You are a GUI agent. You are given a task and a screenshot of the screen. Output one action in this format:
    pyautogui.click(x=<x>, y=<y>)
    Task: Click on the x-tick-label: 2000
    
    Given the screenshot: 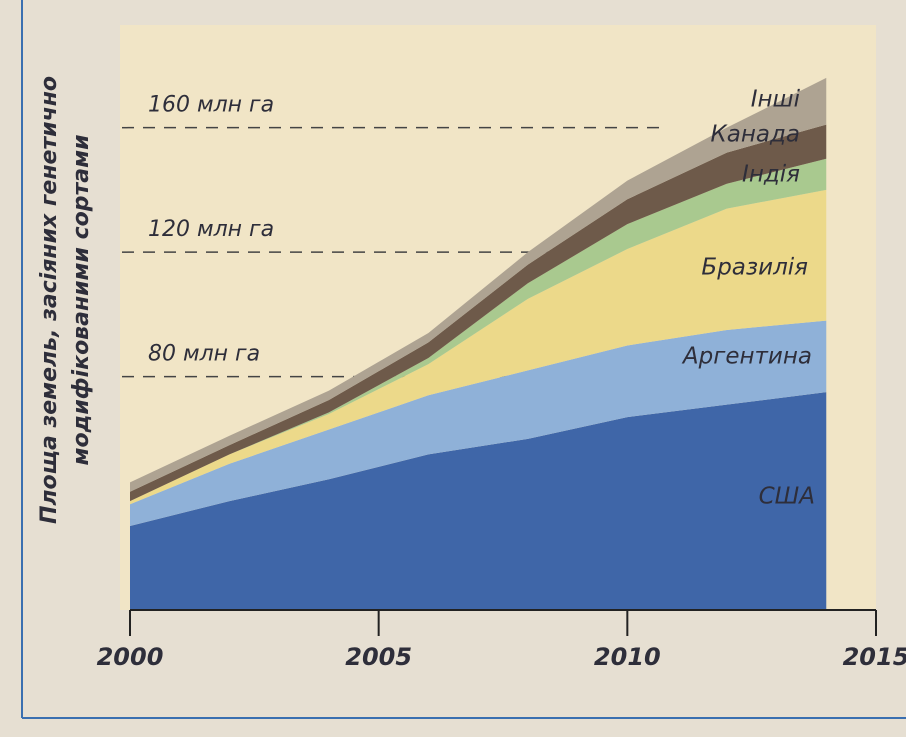 What is the action you would take?
    pyautogui.click(x=130, y=657)
    